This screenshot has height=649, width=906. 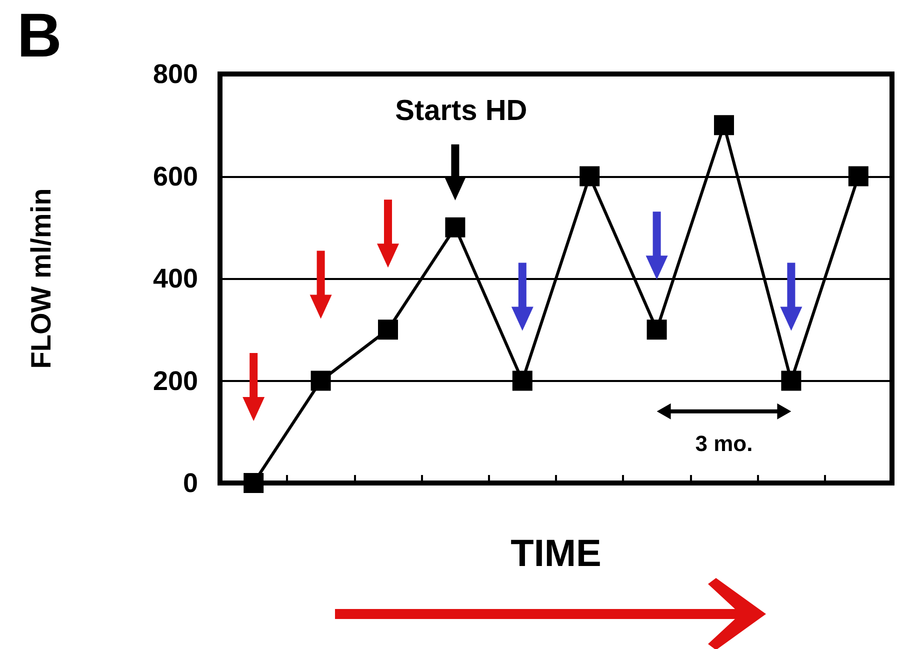 I want to click on y-tick-label: 600, so click(x=175, y=176).